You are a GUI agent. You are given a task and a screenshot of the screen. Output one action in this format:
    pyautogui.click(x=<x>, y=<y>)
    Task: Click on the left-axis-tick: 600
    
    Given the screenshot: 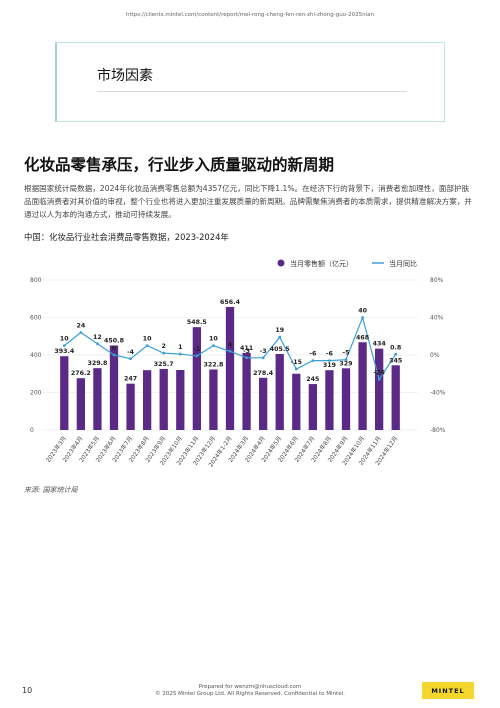 What is the action you would take?
    pyautogui.click(x=36, y=318)
    